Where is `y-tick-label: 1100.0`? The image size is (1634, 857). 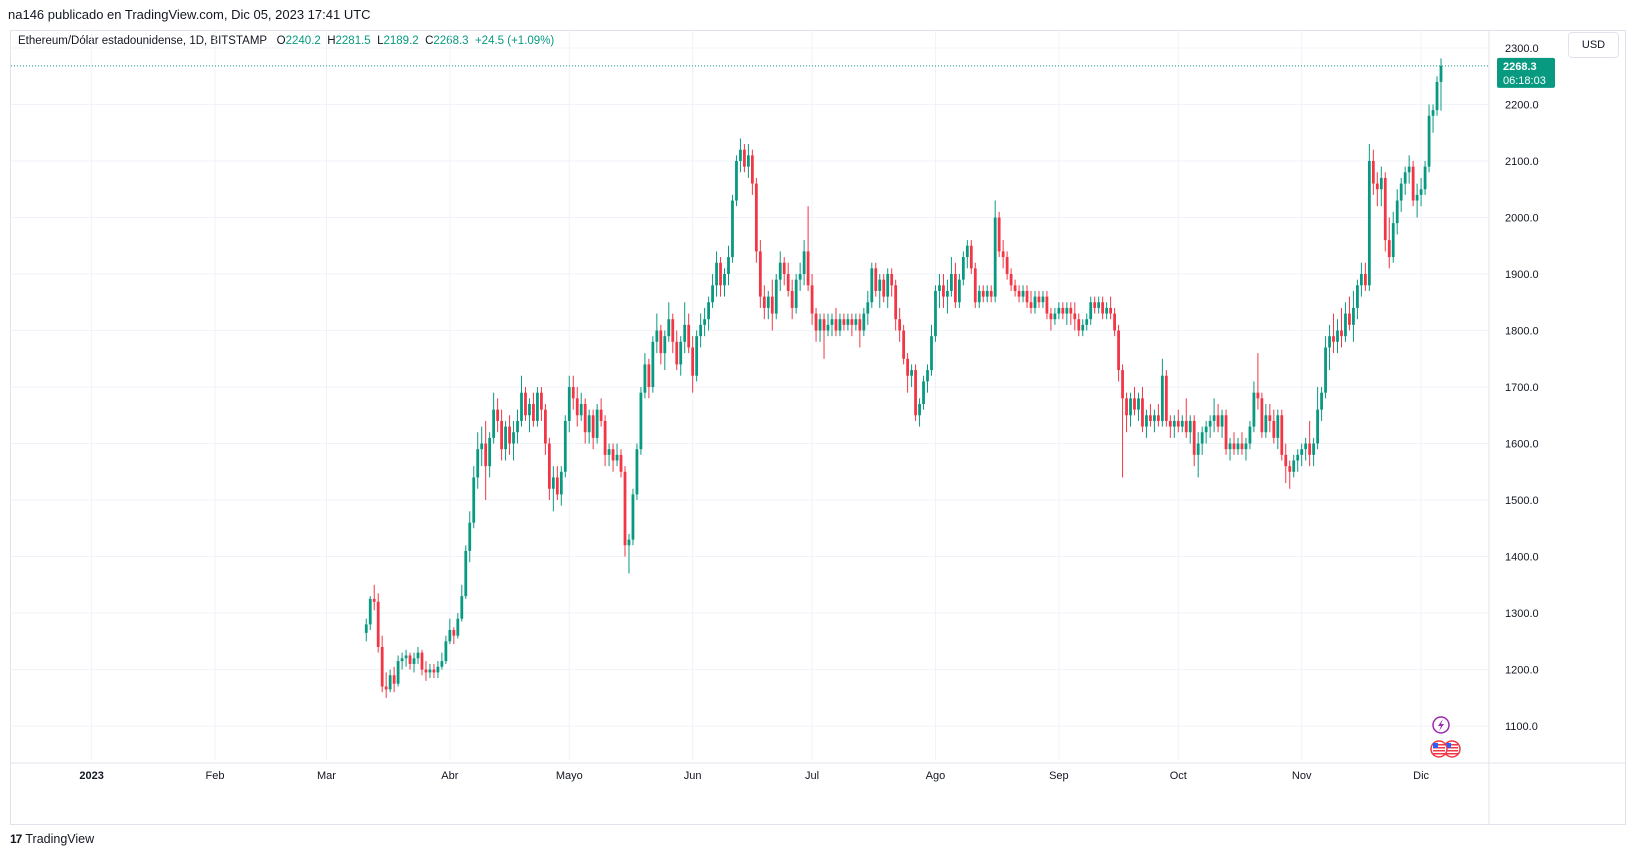 y-tick-label: 1100.0 is located at coordinates (1521, 727).